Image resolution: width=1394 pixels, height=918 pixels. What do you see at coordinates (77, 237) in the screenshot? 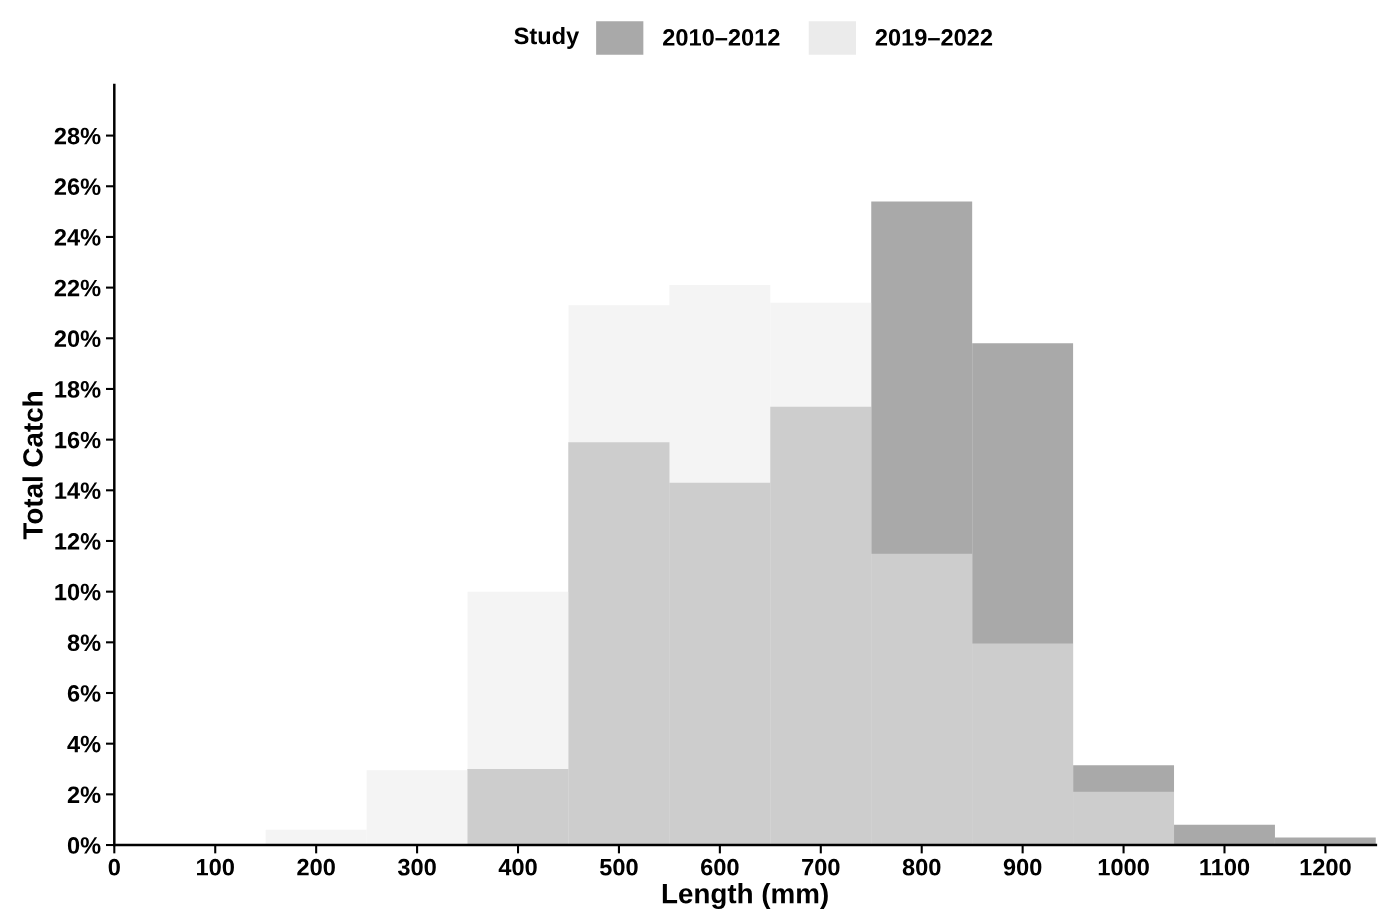
I see `y-tick-label: 24%` at bounding box center [77, 237].